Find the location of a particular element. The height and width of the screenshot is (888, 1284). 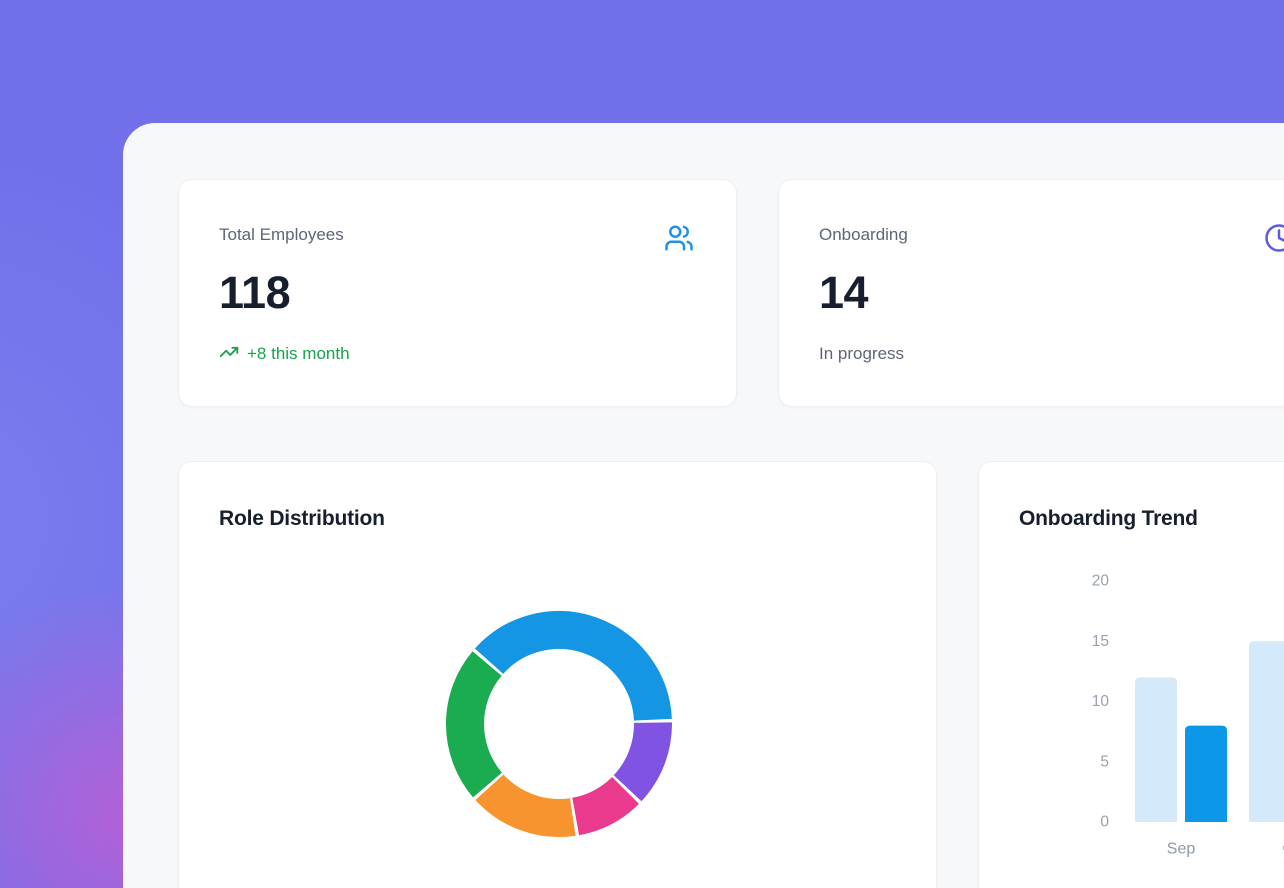

card-title: Role Distribution is located at coordinates (302, 518).